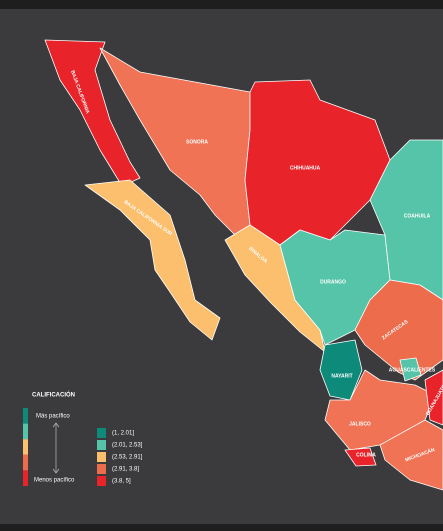 This screenshot has width=443, height=531. Describe the element at coordinates (333, 282) in the screenshot. I see `state-label: DURANGO` at that location.